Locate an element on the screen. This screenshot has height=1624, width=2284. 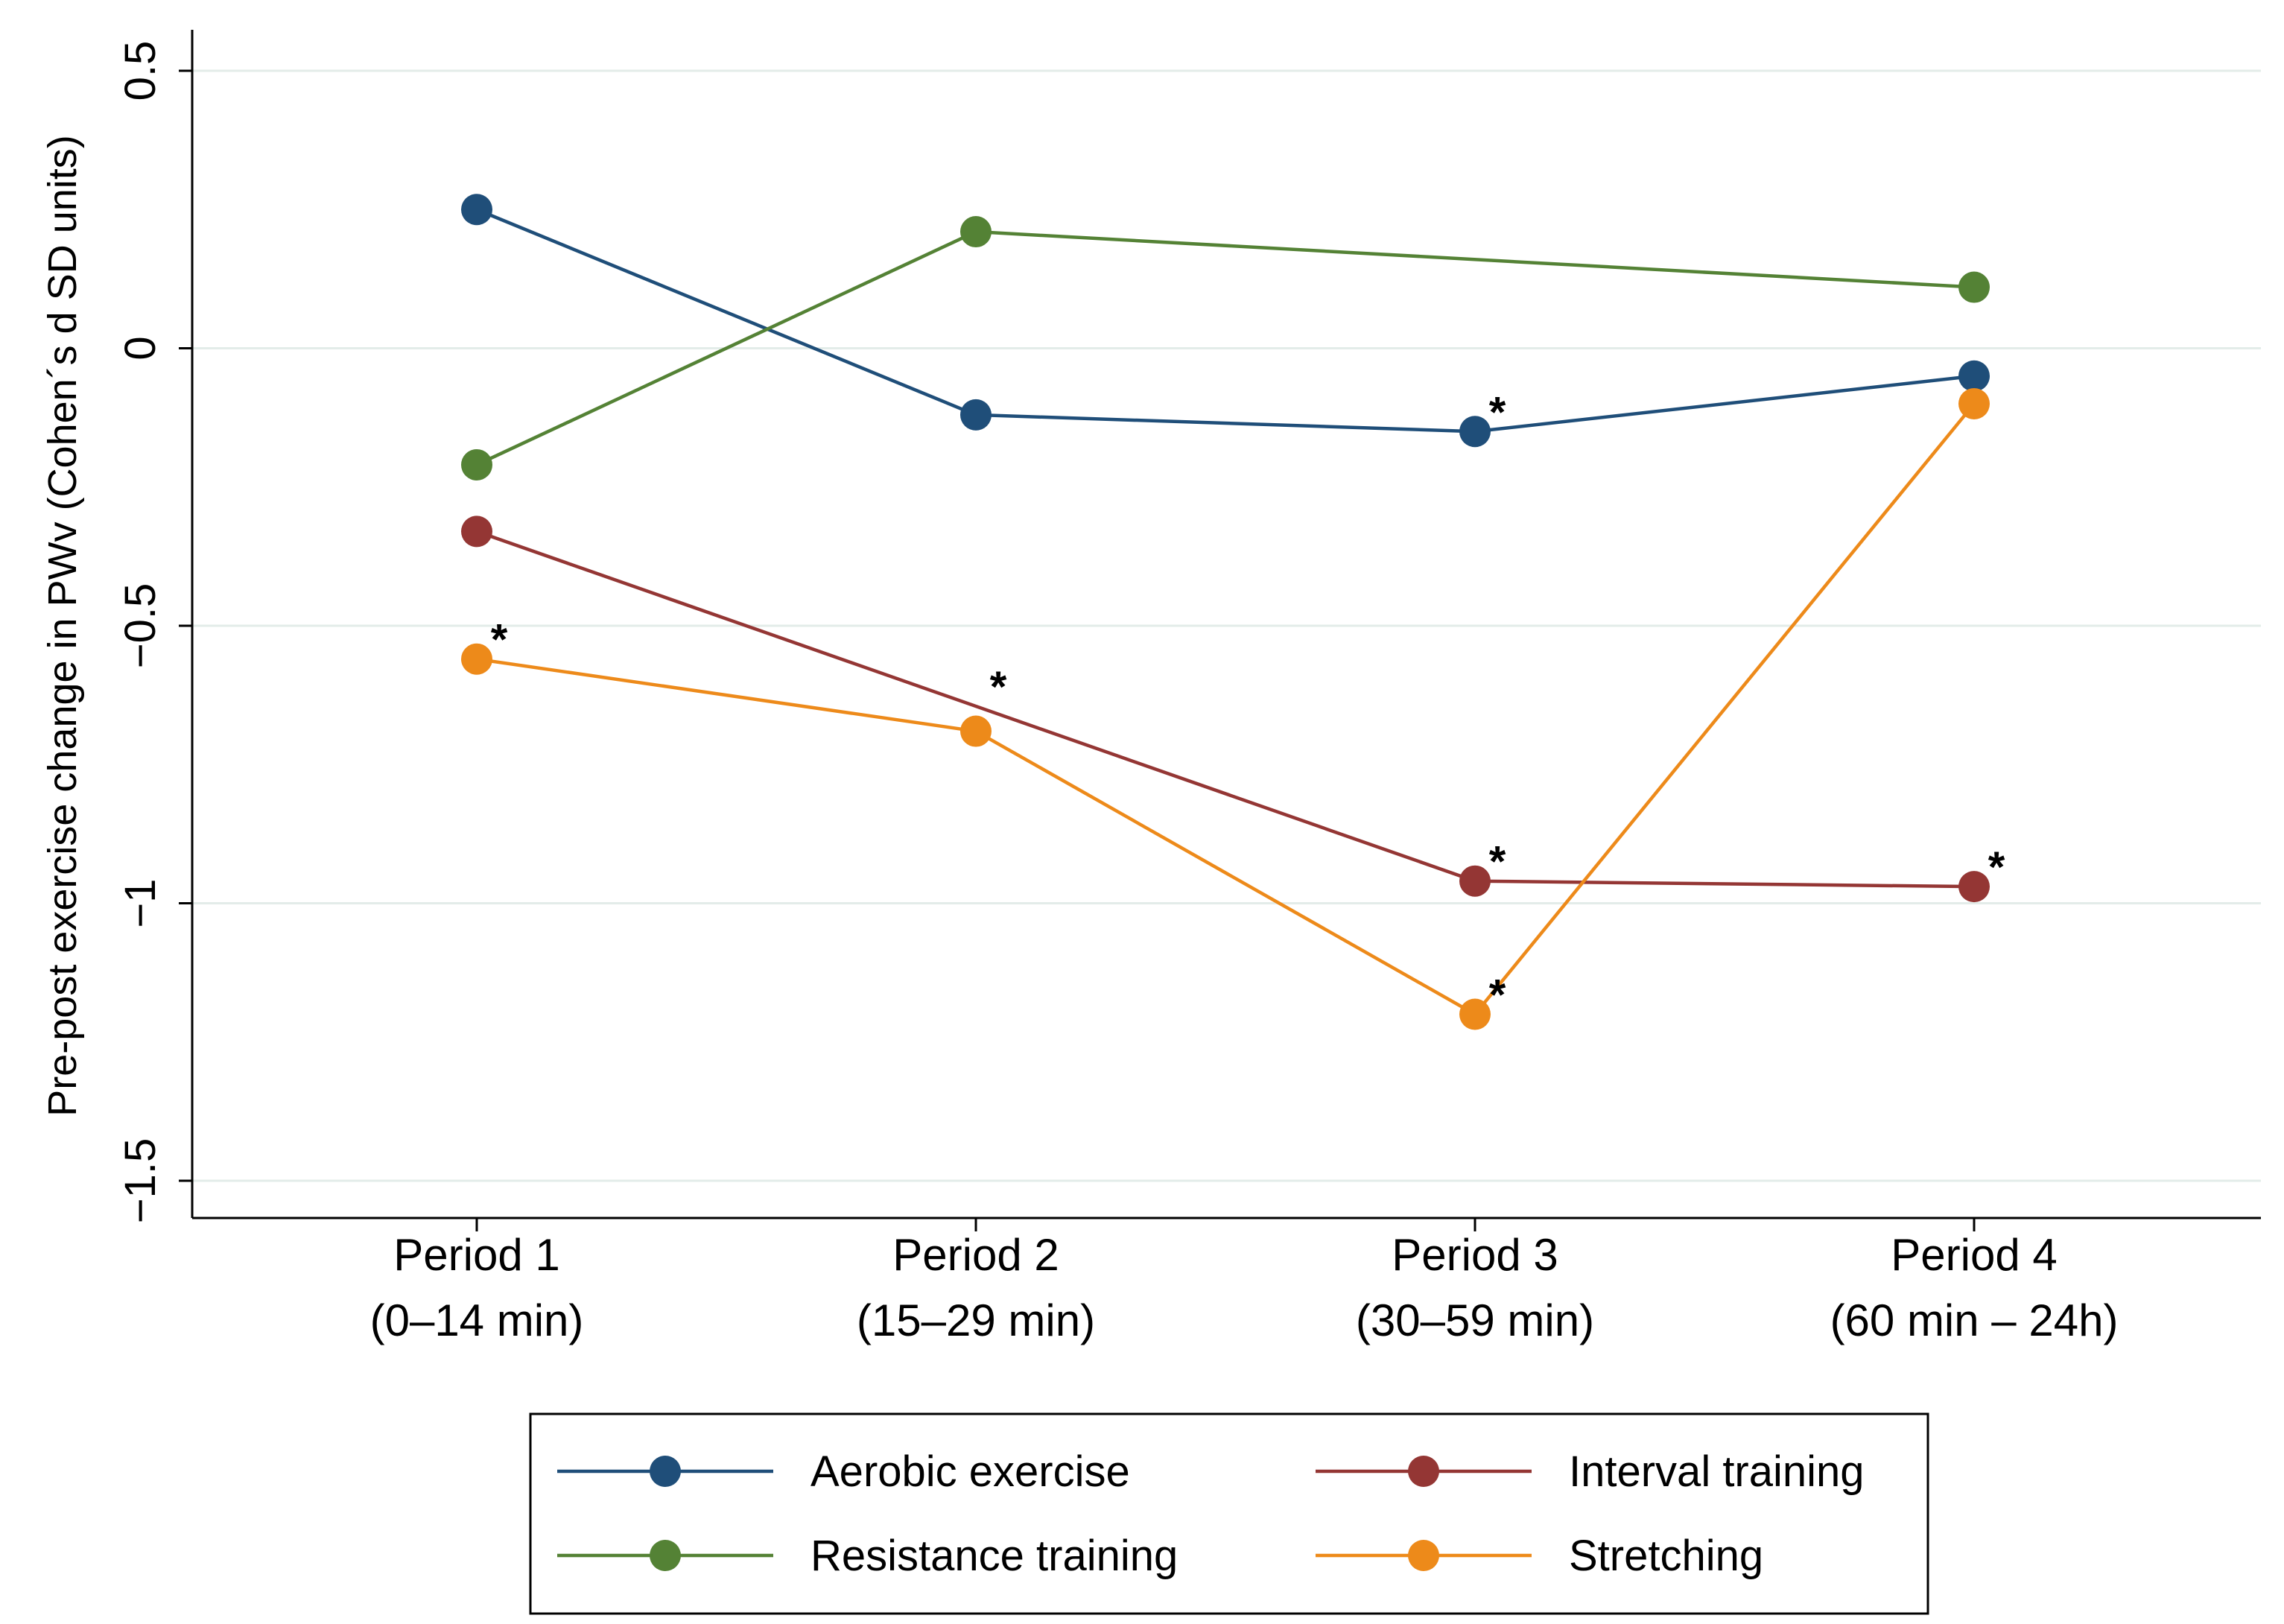
legend-entry-interval-training: Interval training is located at coordinates (1590, 1471).